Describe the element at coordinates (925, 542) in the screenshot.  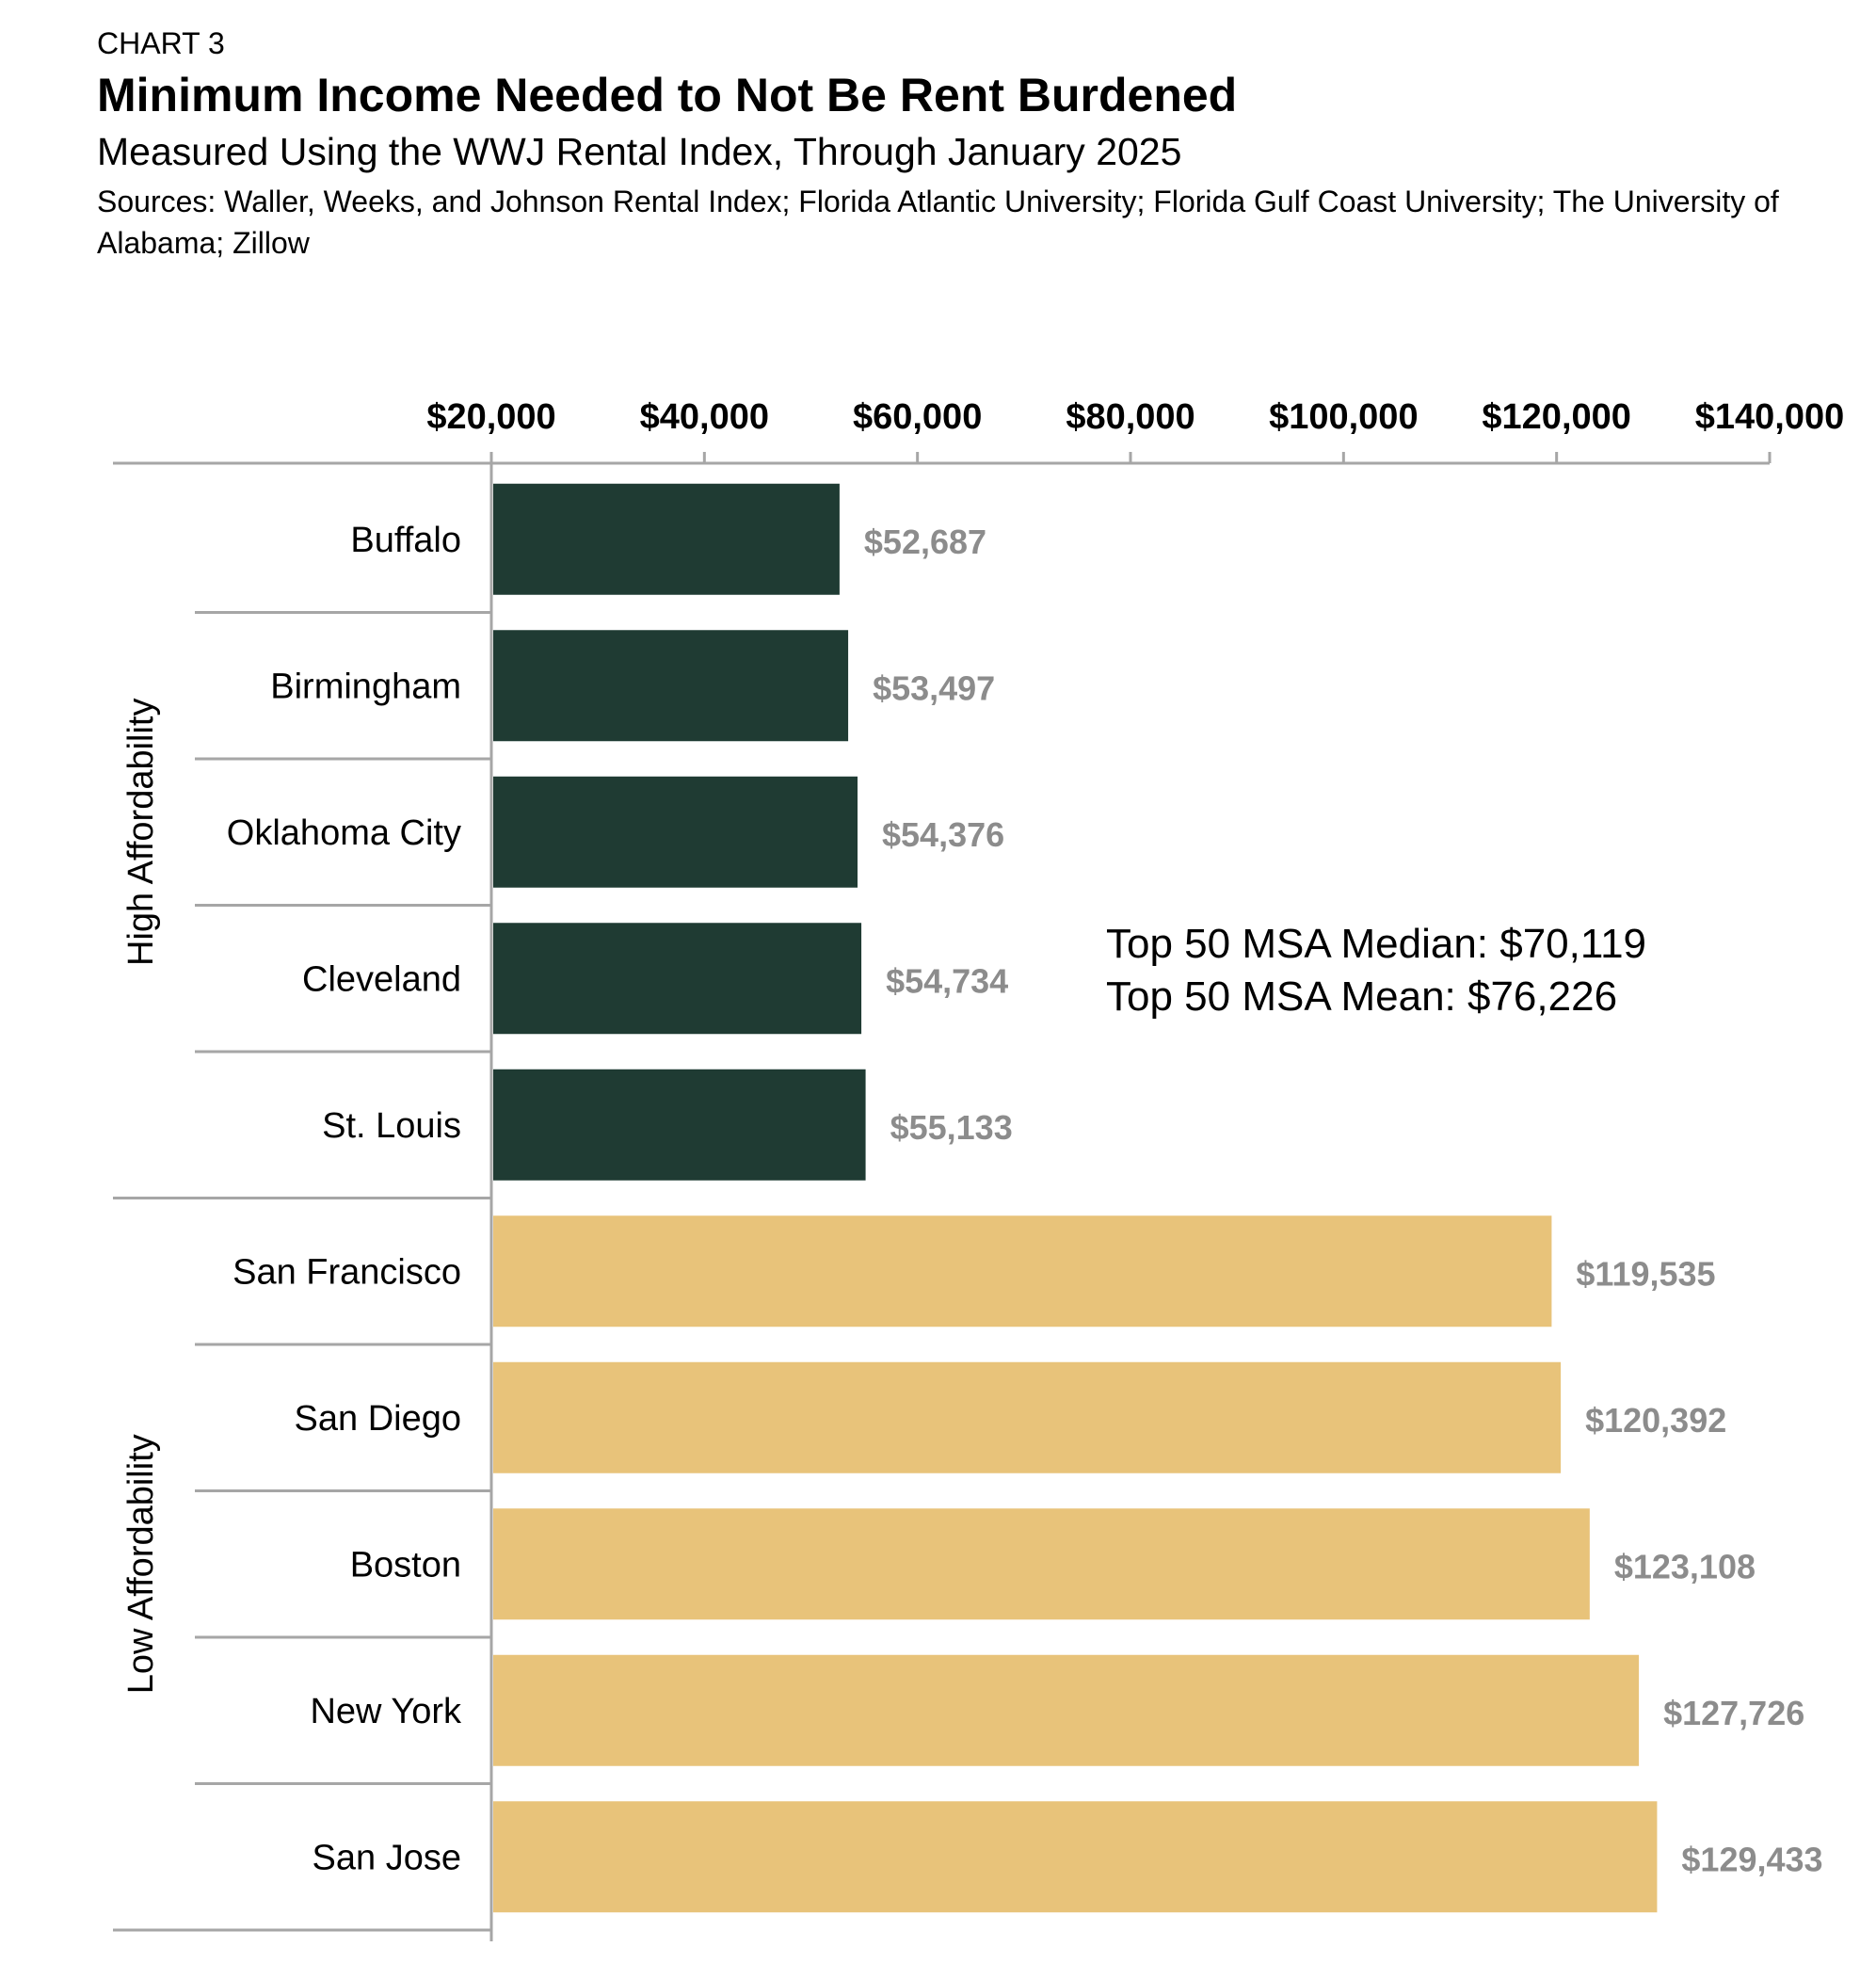
I see `data-label: $52,687` at that location.